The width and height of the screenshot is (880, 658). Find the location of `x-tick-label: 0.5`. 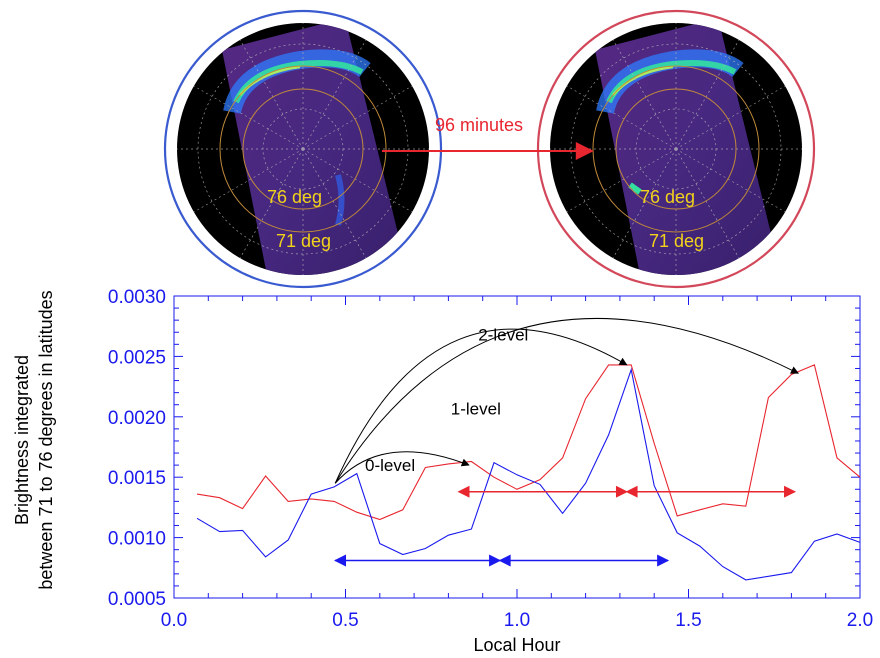

x-tick-label: 0.5 is located at coordinates (345, 620).